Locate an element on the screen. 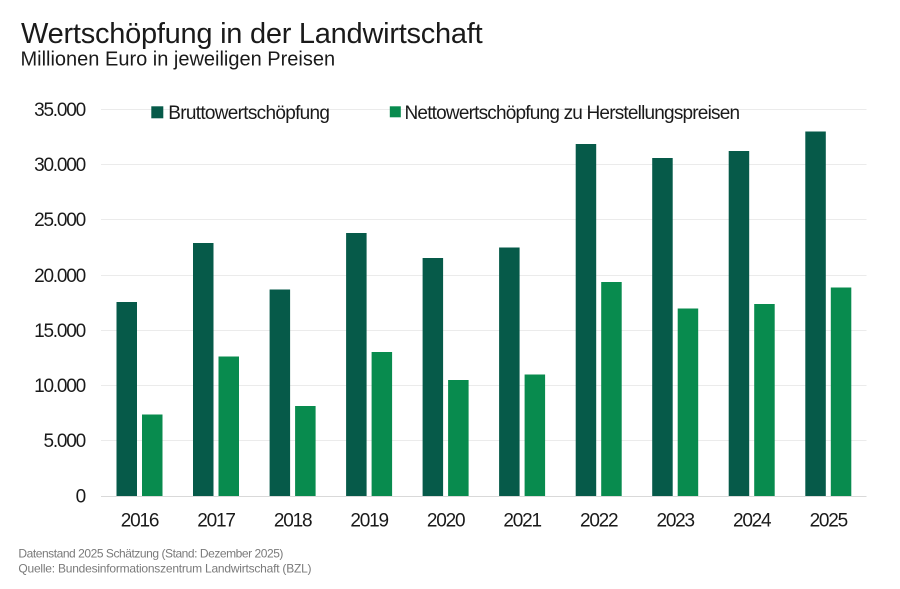 Image resolution: width=900 pixels, height=589 pixels. svg-text: Bruttowertschöpfung is located at coordinates (248, 113).